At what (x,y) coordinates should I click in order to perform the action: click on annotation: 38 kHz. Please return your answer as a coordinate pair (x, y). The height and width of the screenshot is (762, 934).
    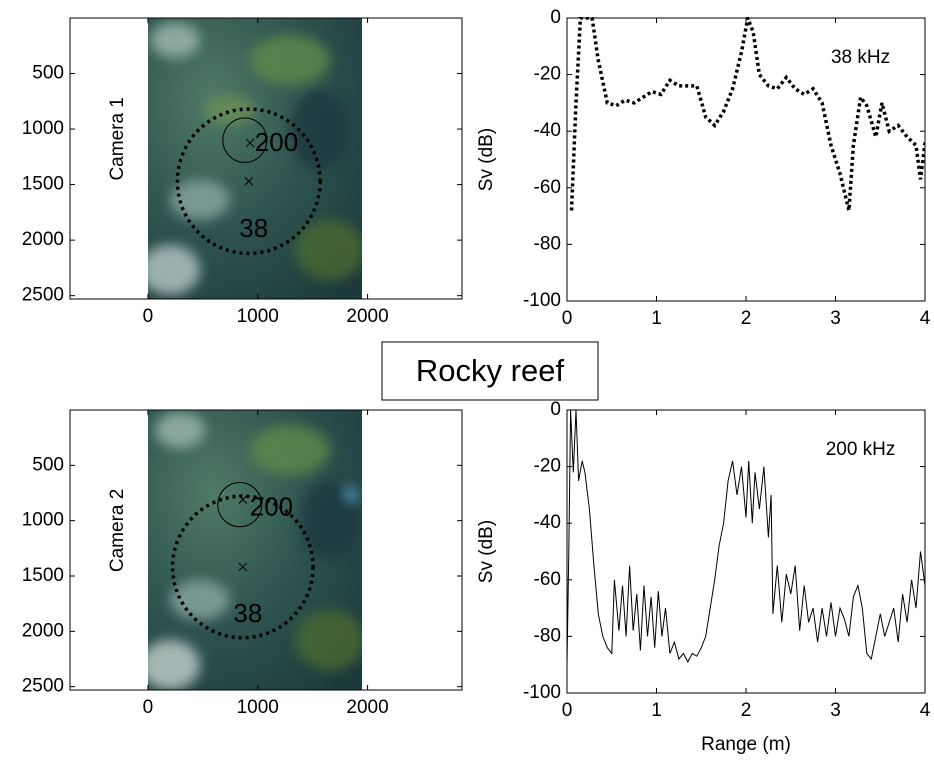
    Looking at the image, I should click on (860, 57).